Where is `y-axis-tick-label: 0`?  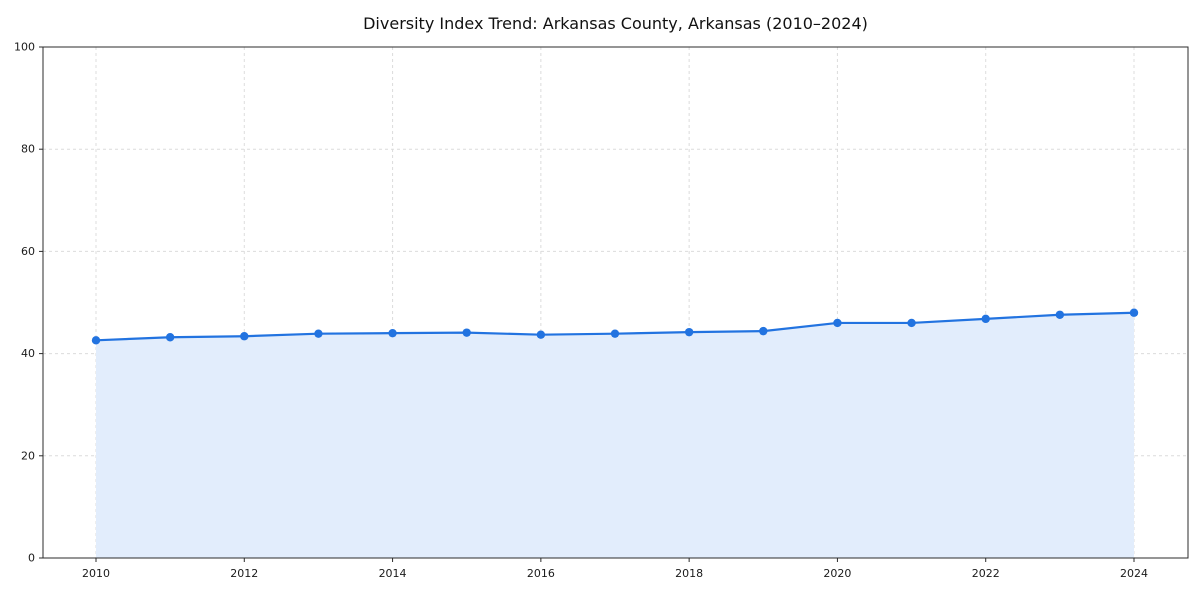
y-axis-tick-label: 0 is located at coordinates (31, 558).